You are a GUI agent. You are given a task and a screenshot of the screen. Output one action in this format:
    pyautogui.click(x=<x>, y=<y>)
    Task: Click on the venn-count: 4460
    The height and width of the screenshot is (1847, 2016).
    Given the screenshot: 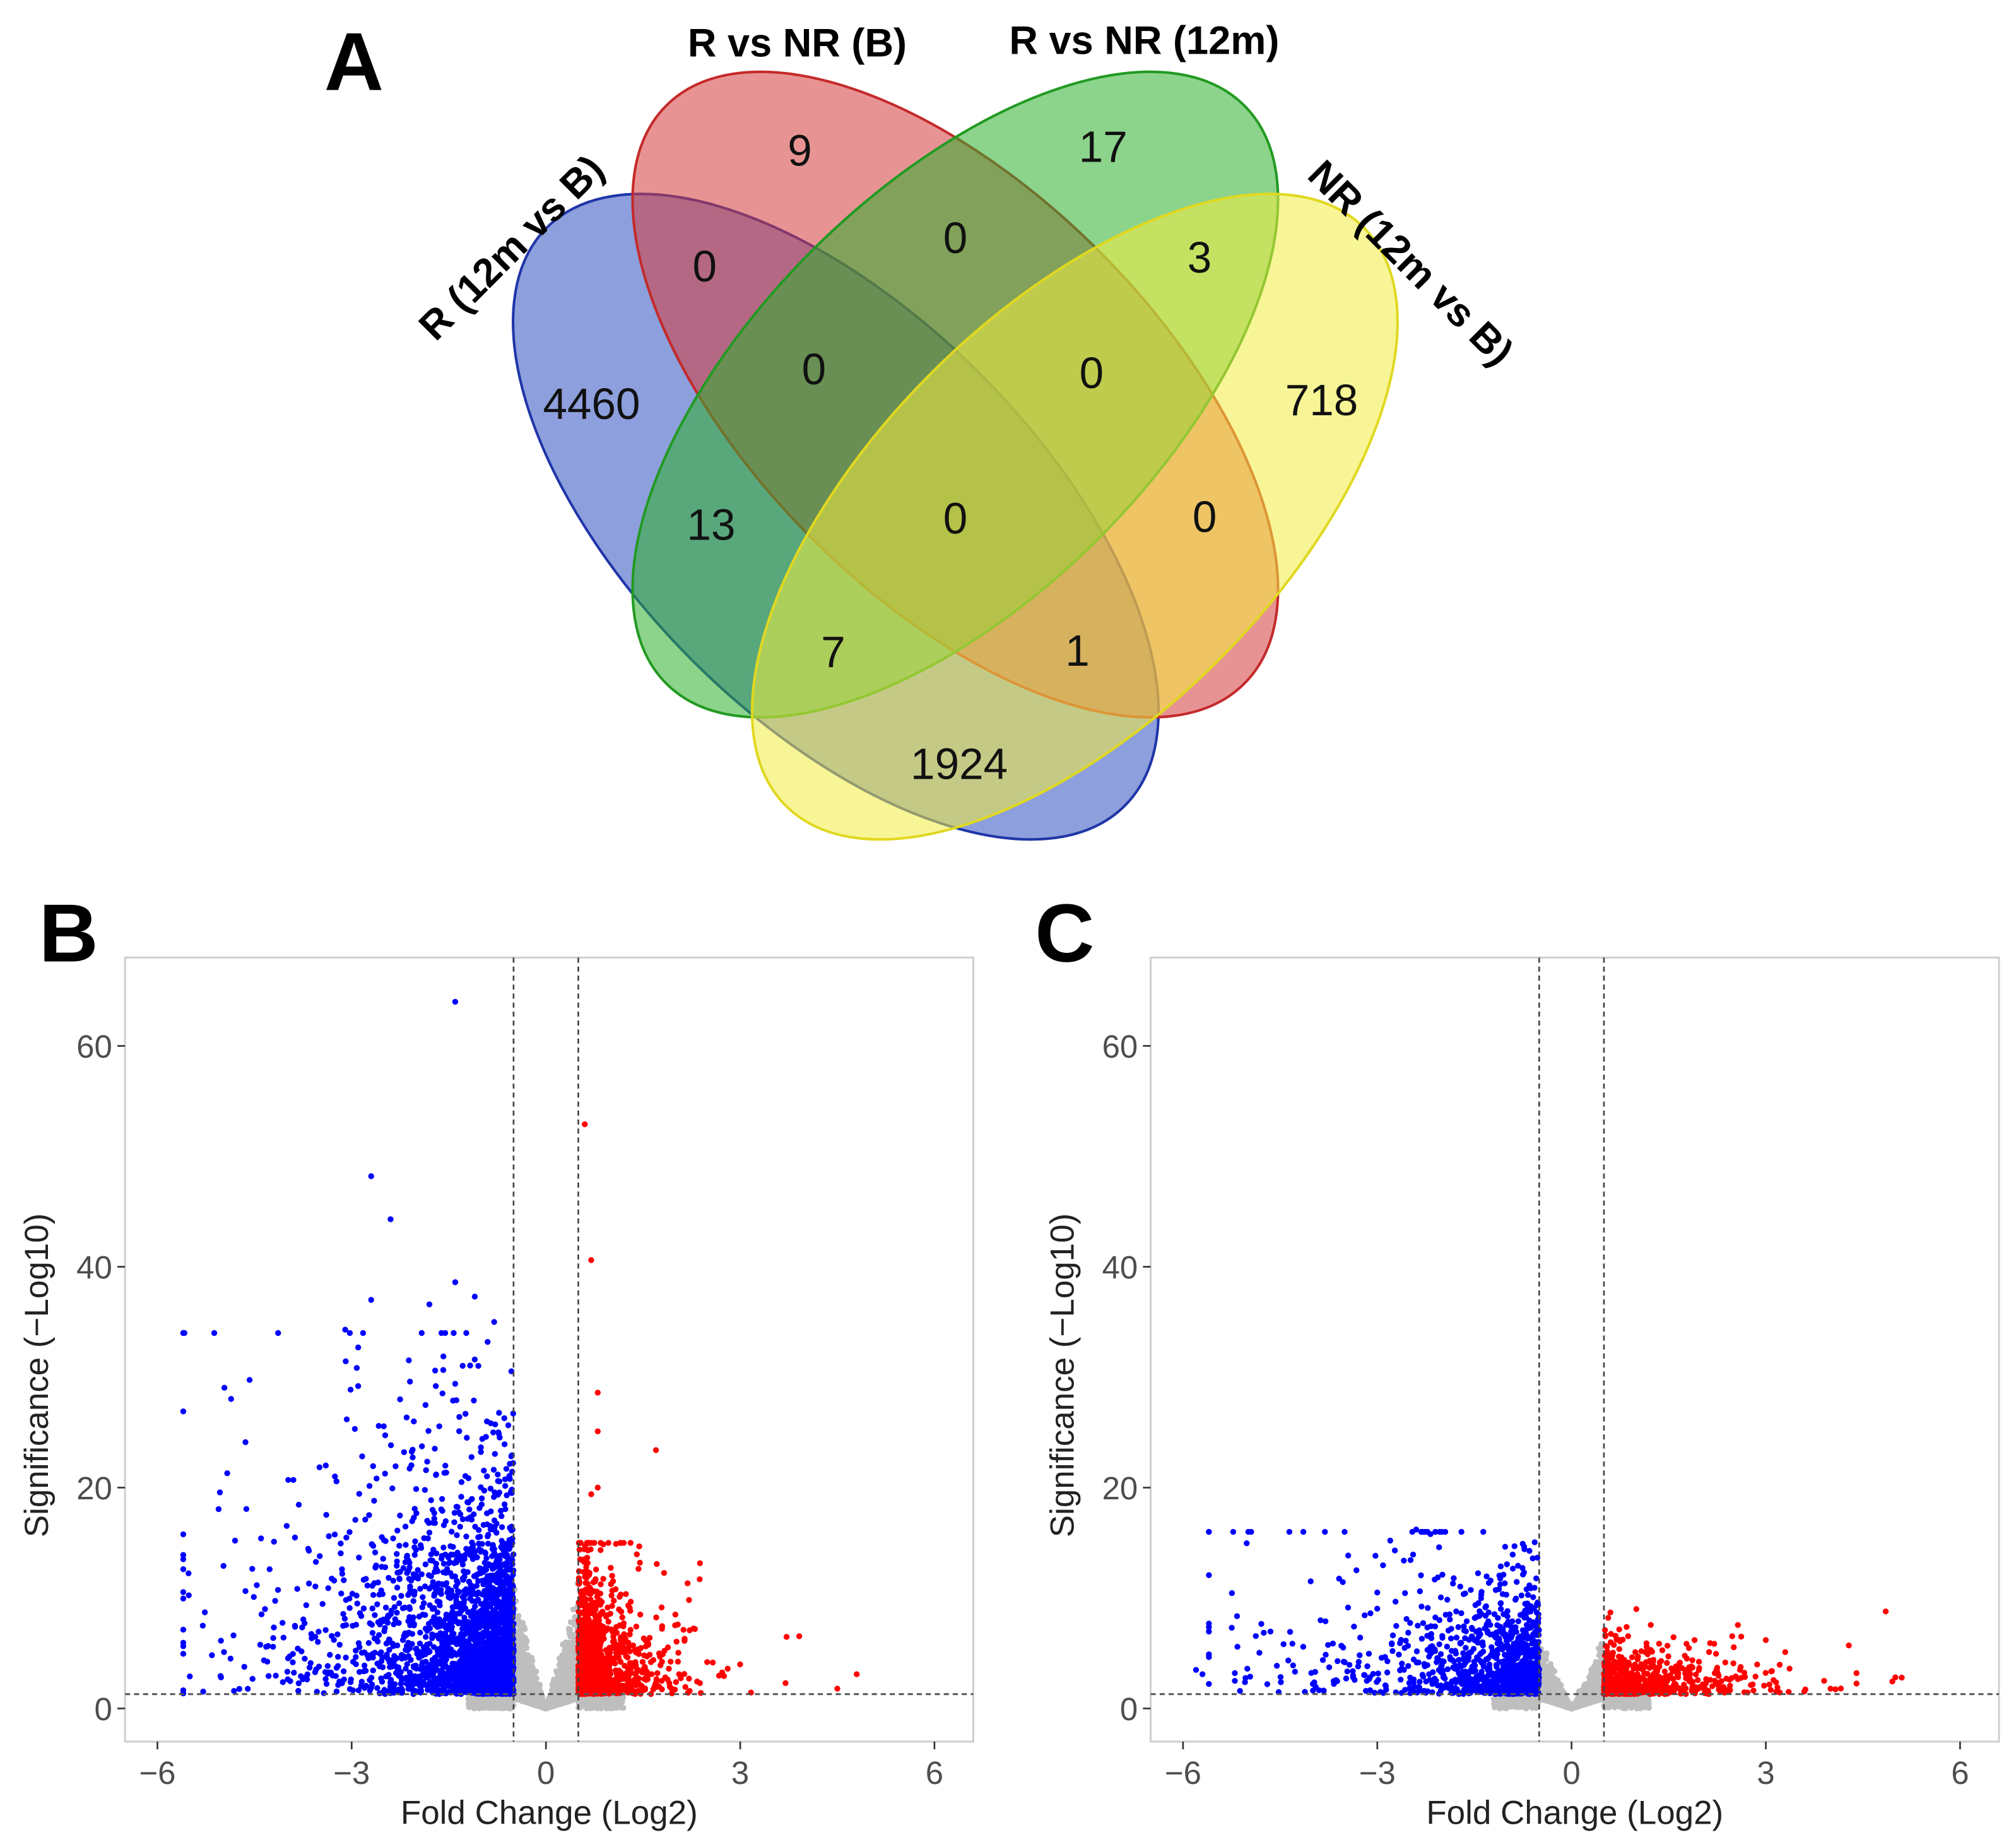 What is the action you would take?
    pyautogui.click(x=591, y=403)
    